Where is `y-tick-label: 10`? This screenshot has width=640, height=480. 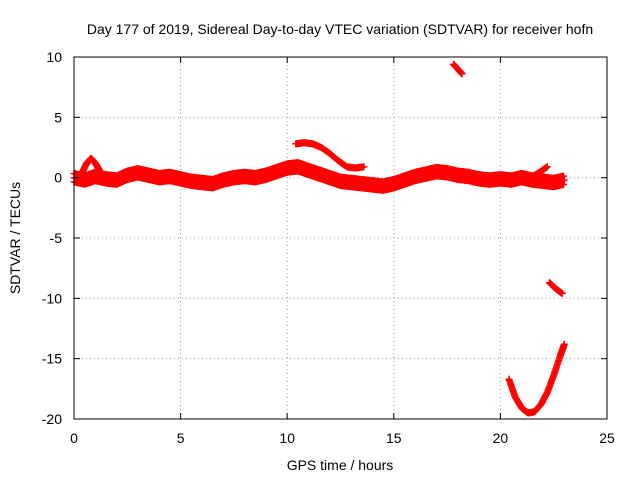 y-tick-label: 10 is located at coordinates (54, 57).